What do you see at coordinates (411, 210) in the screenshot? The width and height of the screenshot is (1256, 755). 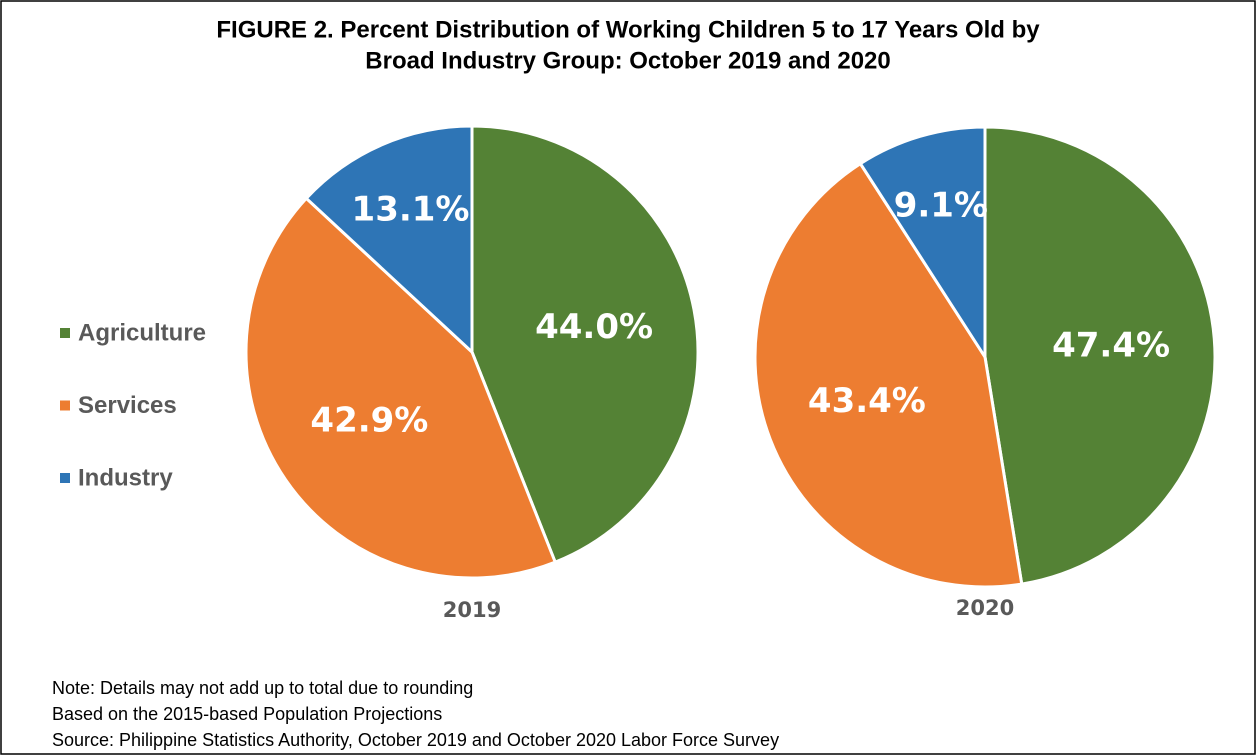 I see `value-label: 13.1%` at bounding box center [411, 210].